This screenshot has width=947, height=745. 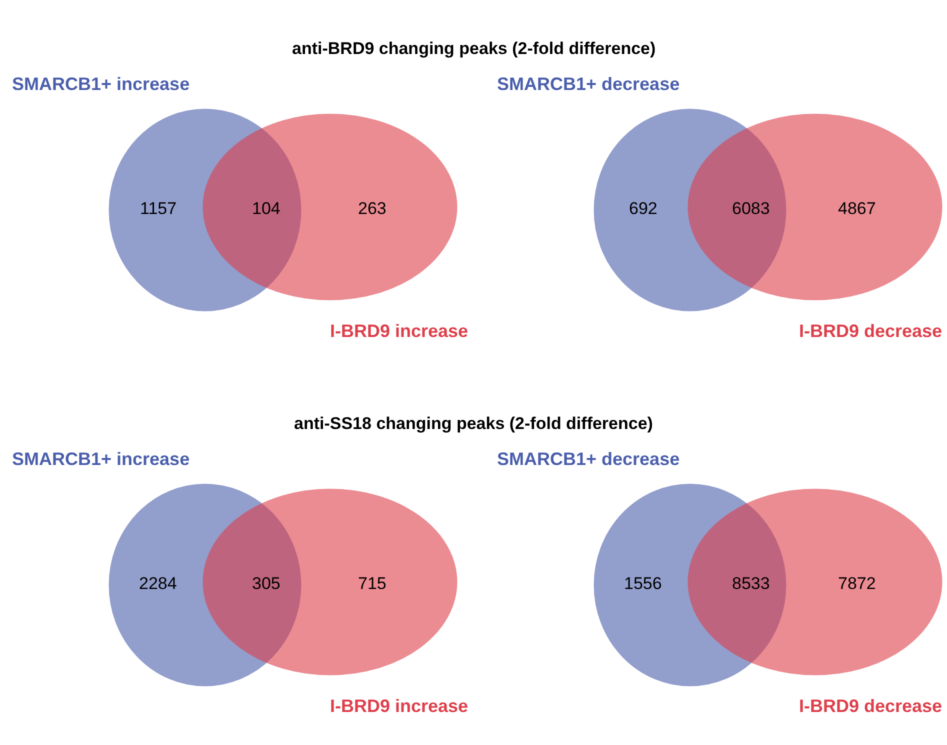 I want to click on data-label: 715, so click(x=372, y=583).